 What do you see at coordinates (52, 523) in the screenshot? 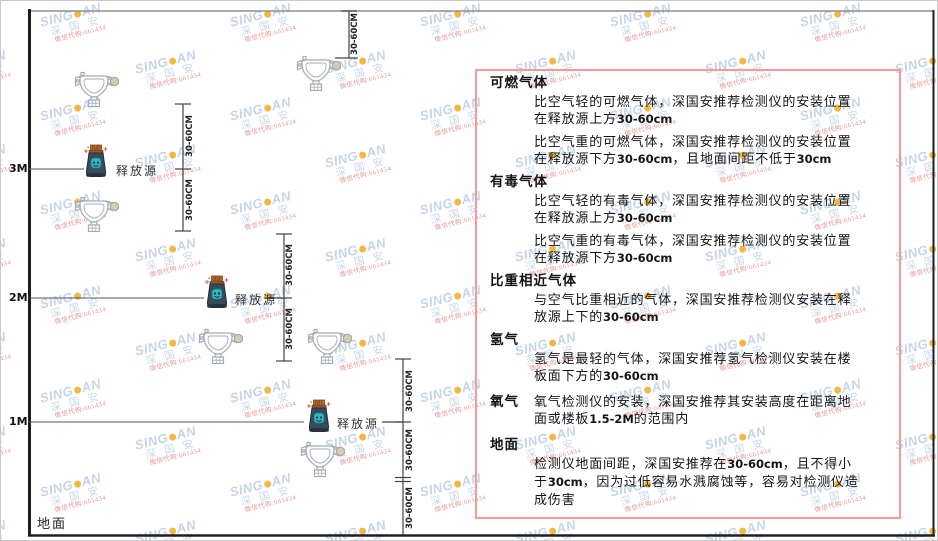
I see `ground-label: 地面` at bounding box center [52, 523].